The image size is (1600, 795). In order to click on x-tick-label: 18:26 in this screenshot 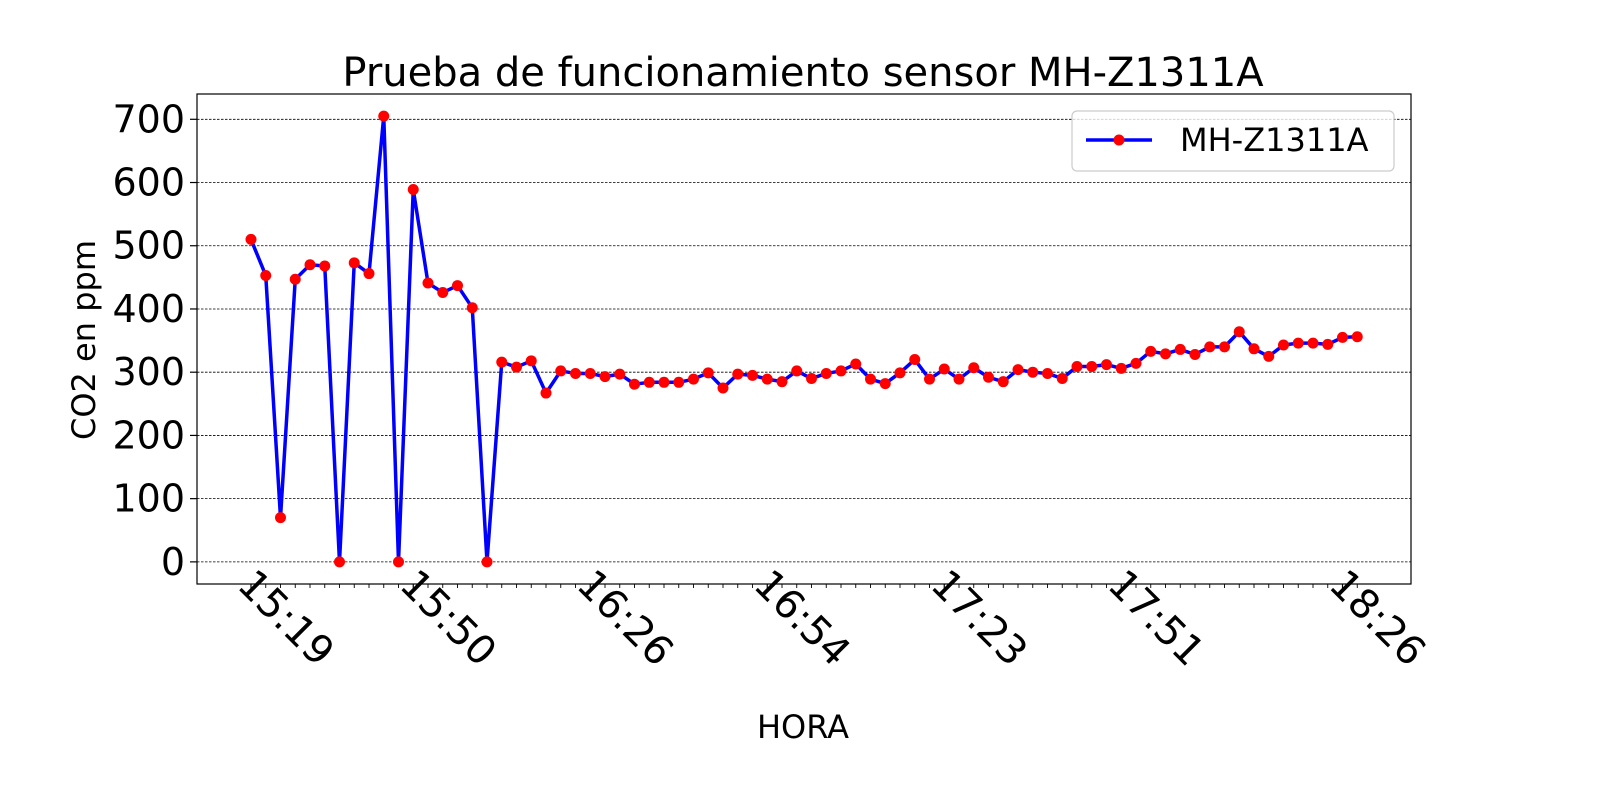, I will do `click(1377, 618)`.